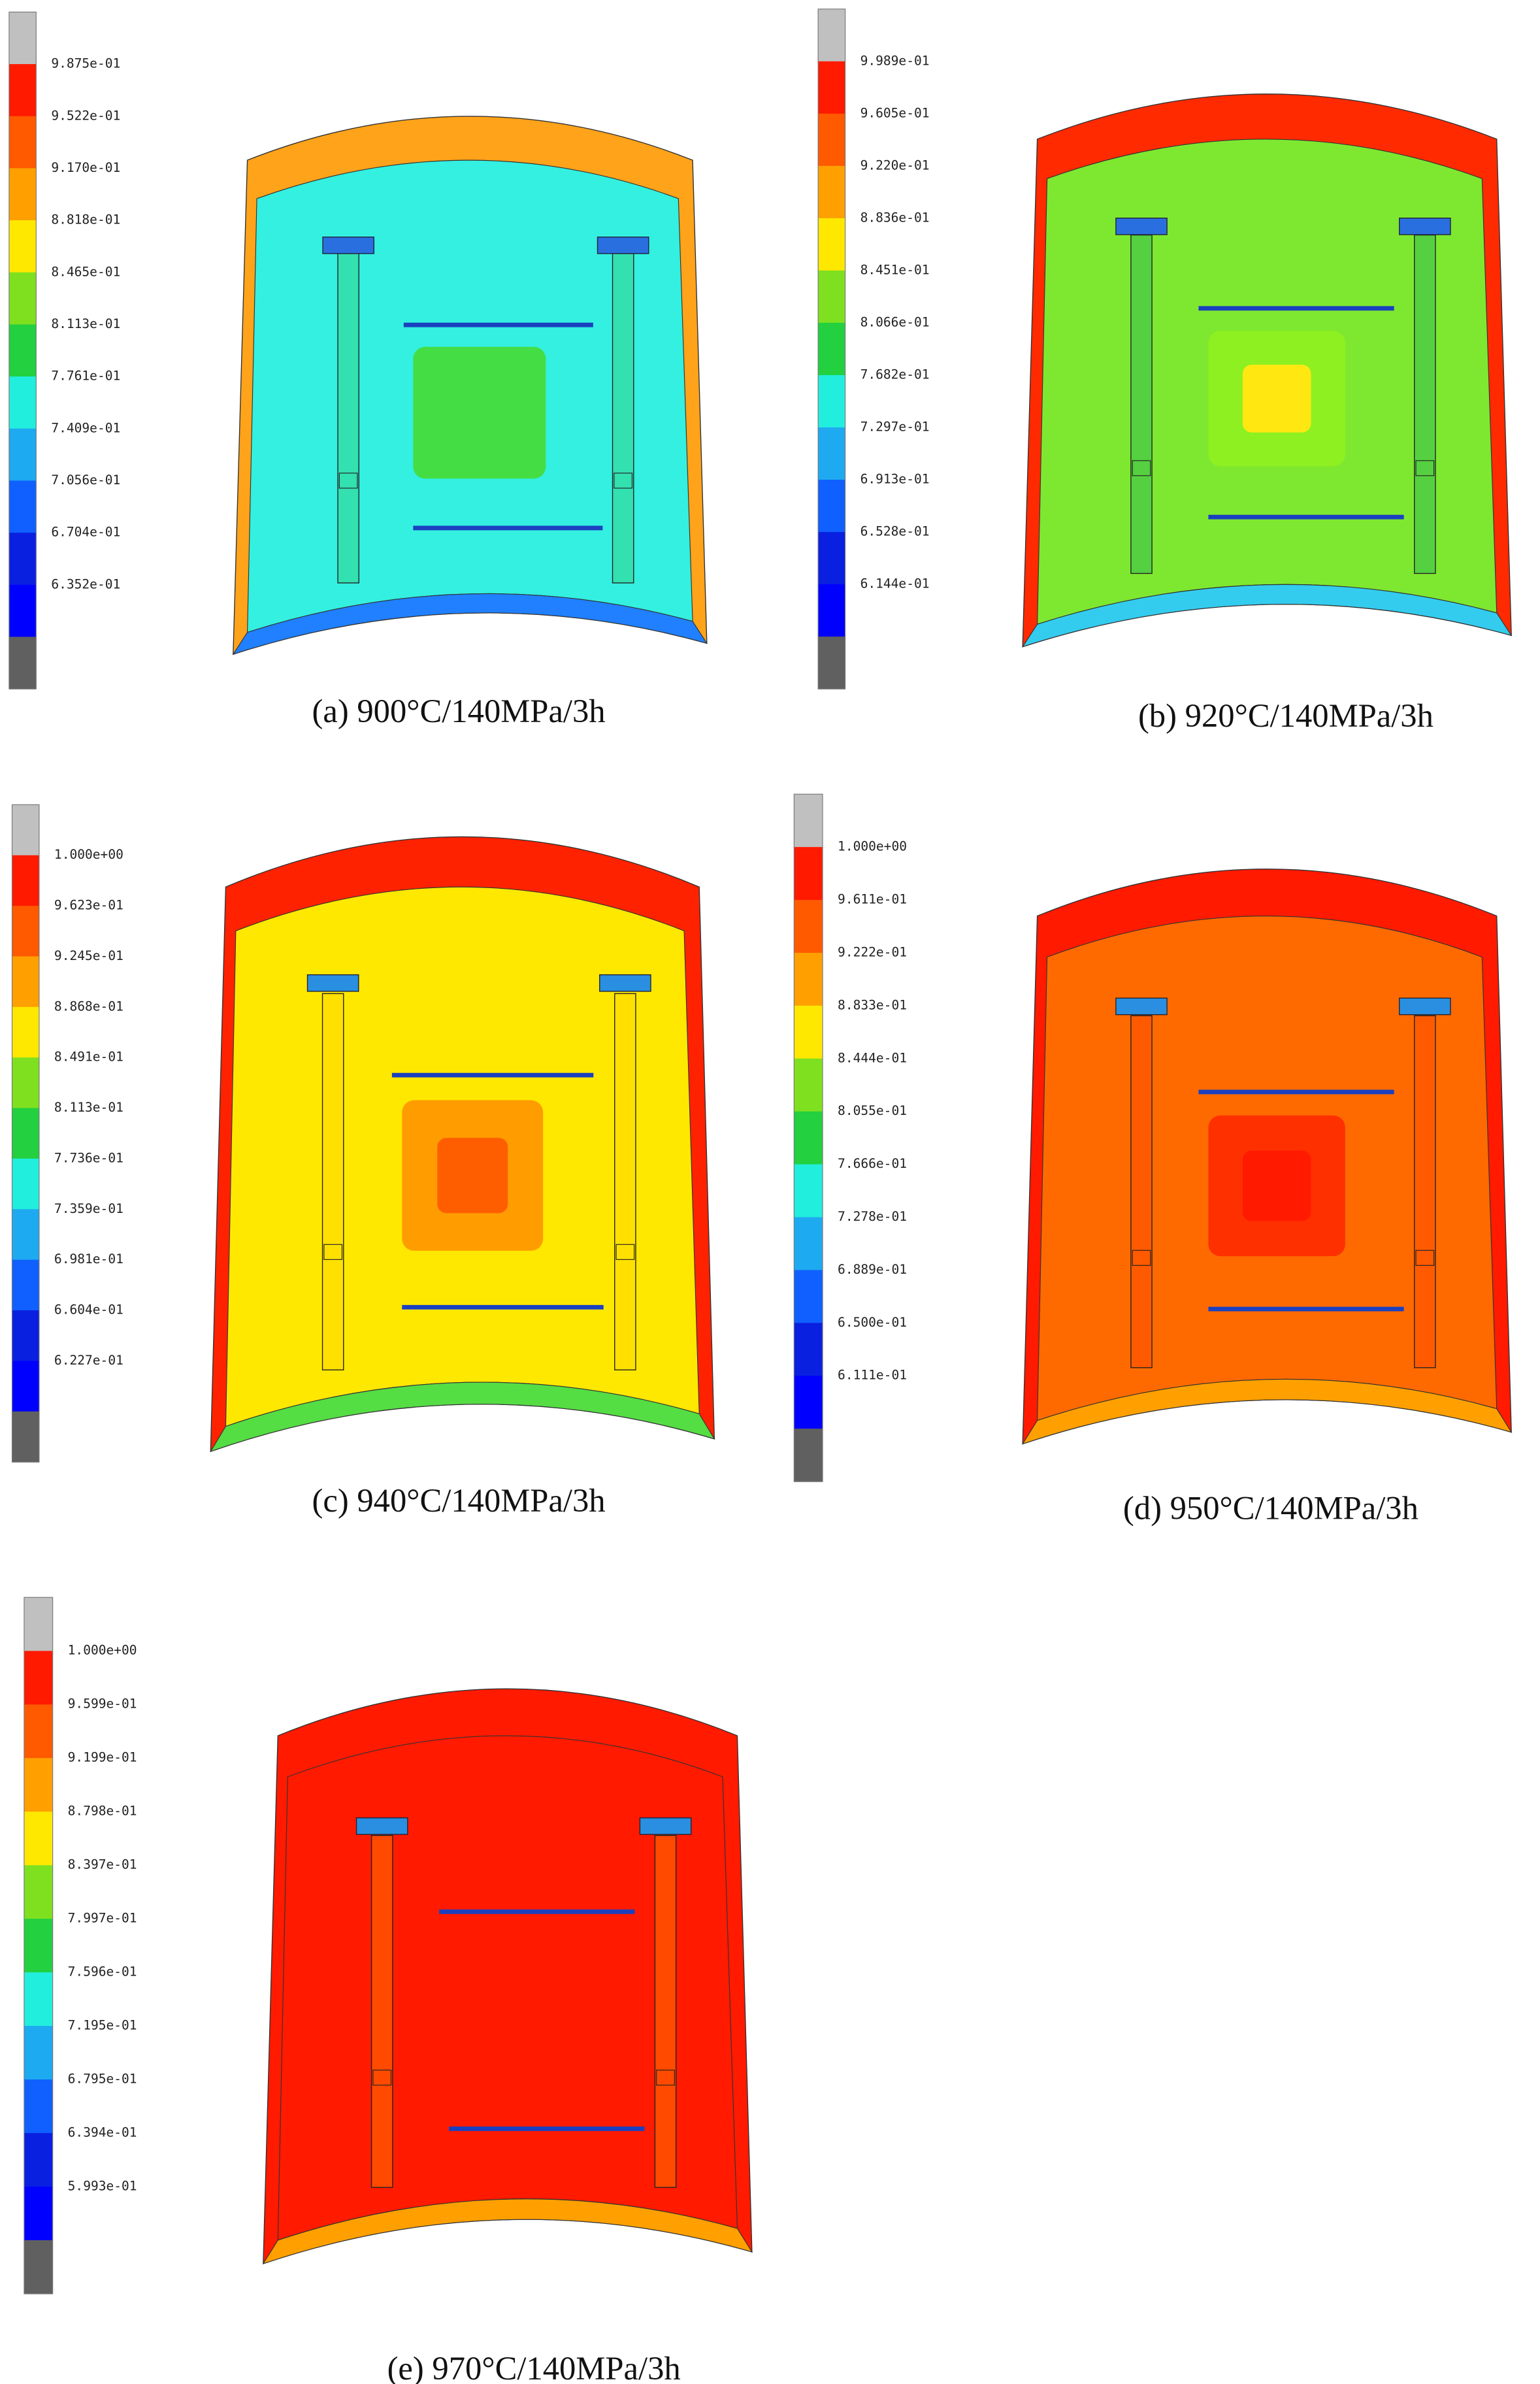 Image resolution: width=1540 pixels, height=2384 pixels. What do you see at coordinates (895, 583) in the screenshot?
I see `legend-label: 6.144e-01` at bounding box center [895, 583].